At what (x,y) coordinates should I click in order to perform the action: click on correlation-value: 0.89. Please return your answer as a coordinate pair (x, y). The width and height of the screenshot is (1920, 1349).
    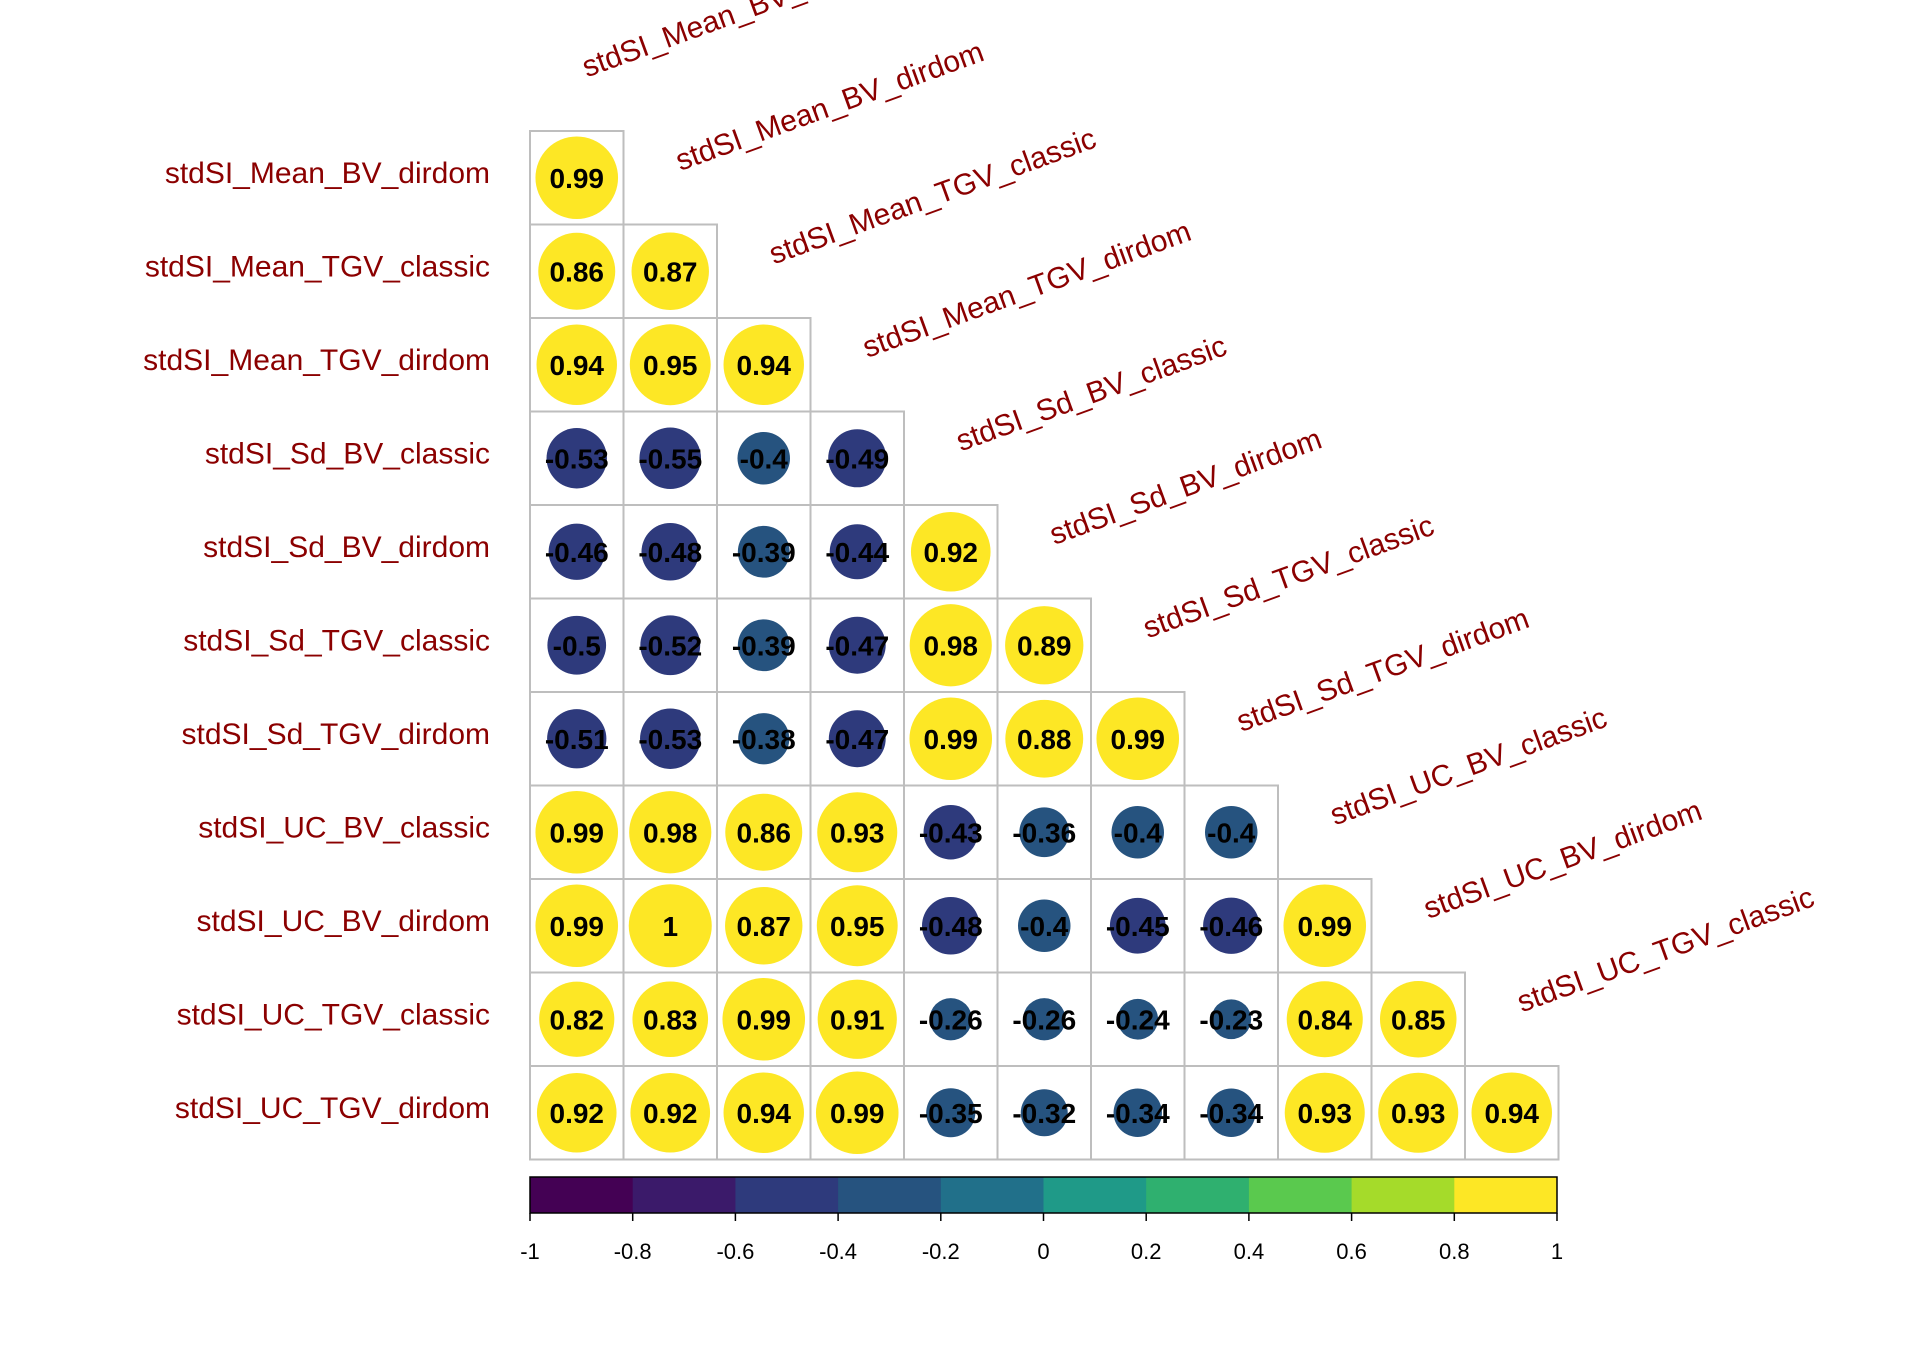
    Looking at the image, I should click on (1044, 645).